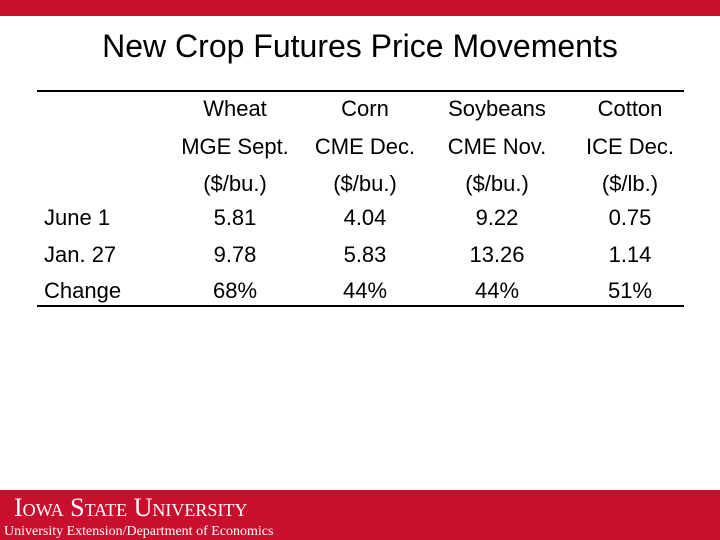 Image resolution: width=720 pixels, height=540 pixels. Describe the element at coordinates (235, 108) in the screenshot. I see `column-header: Wheat` at that location.